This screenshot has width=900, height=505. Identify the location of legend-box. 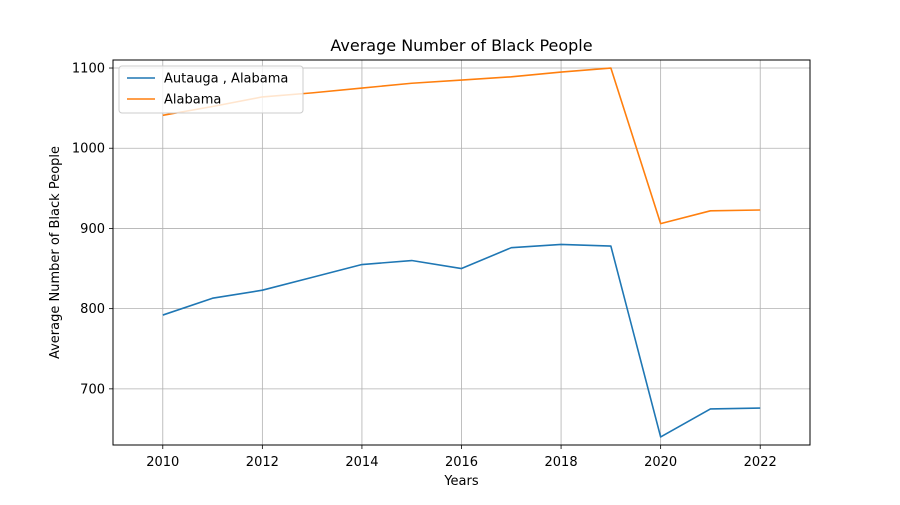
(211, 89).